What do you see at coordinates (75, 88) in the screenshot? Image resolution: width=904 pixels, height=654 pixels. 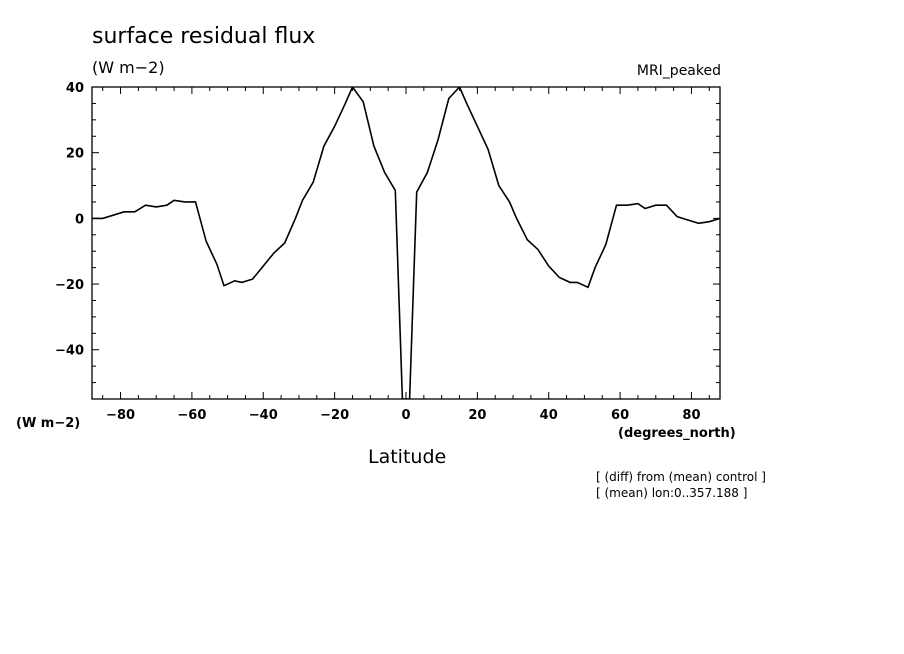 I see `y-tick-label: 40` at bounding box center [75, 88].